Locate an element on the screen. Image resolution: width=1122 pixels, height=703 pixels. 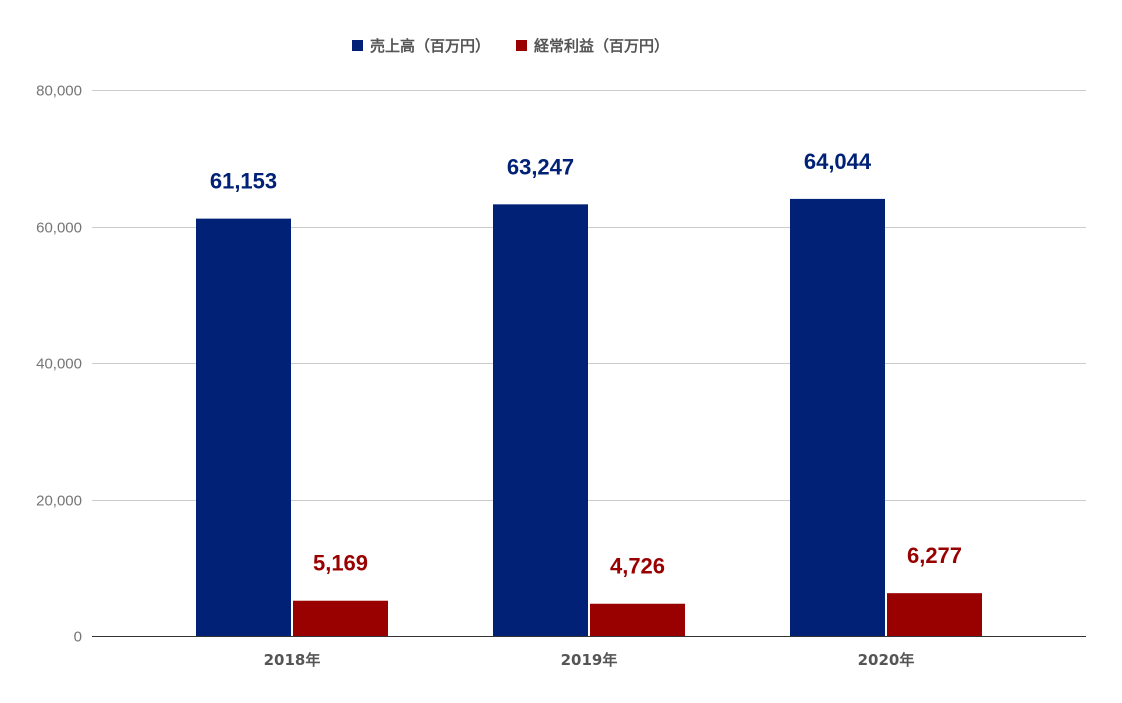
y-tick-label: 20,000 is located at coordinates (59, 501).